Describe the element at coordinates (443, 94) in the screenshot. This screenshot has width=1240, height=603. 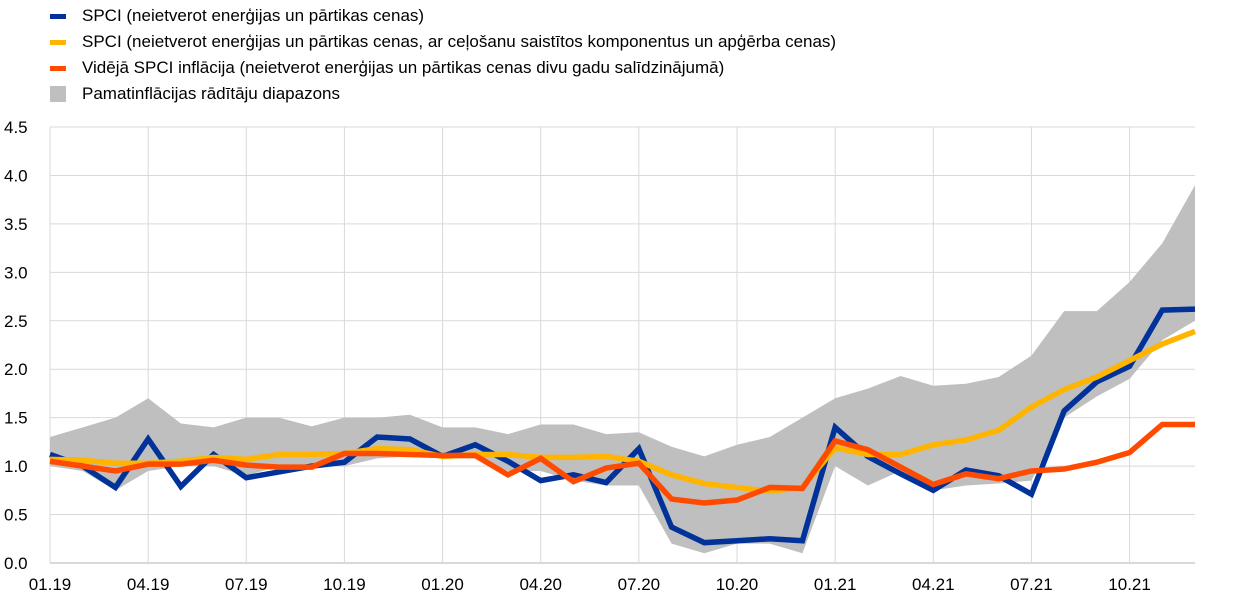
I see `legend-item-range: Pamatinflācijas rādītāju diapazons` at that location.